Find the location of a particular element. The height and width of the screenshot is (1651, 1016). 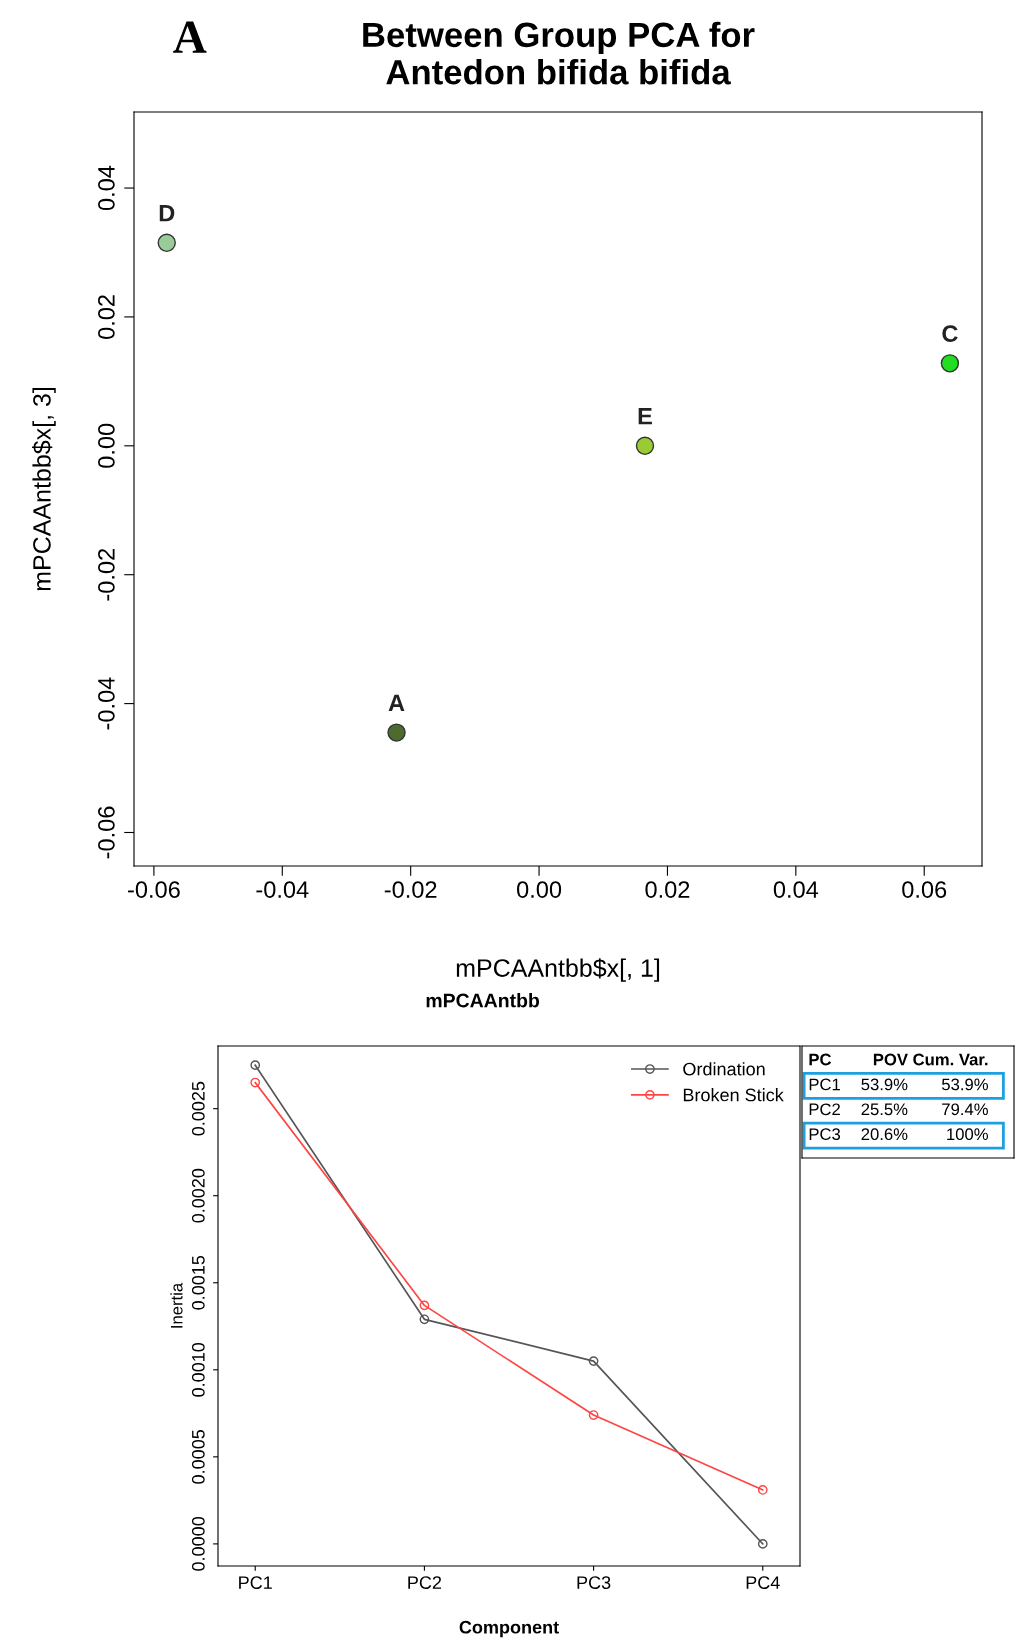

y-tick-label: 0.0005 is located at coordinates (198, 1456).